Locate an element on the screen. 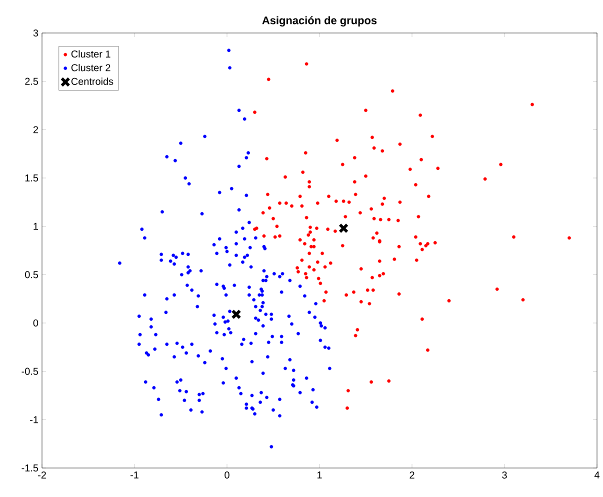  x-tick-label: 0 is located at coordinates (227, 475).